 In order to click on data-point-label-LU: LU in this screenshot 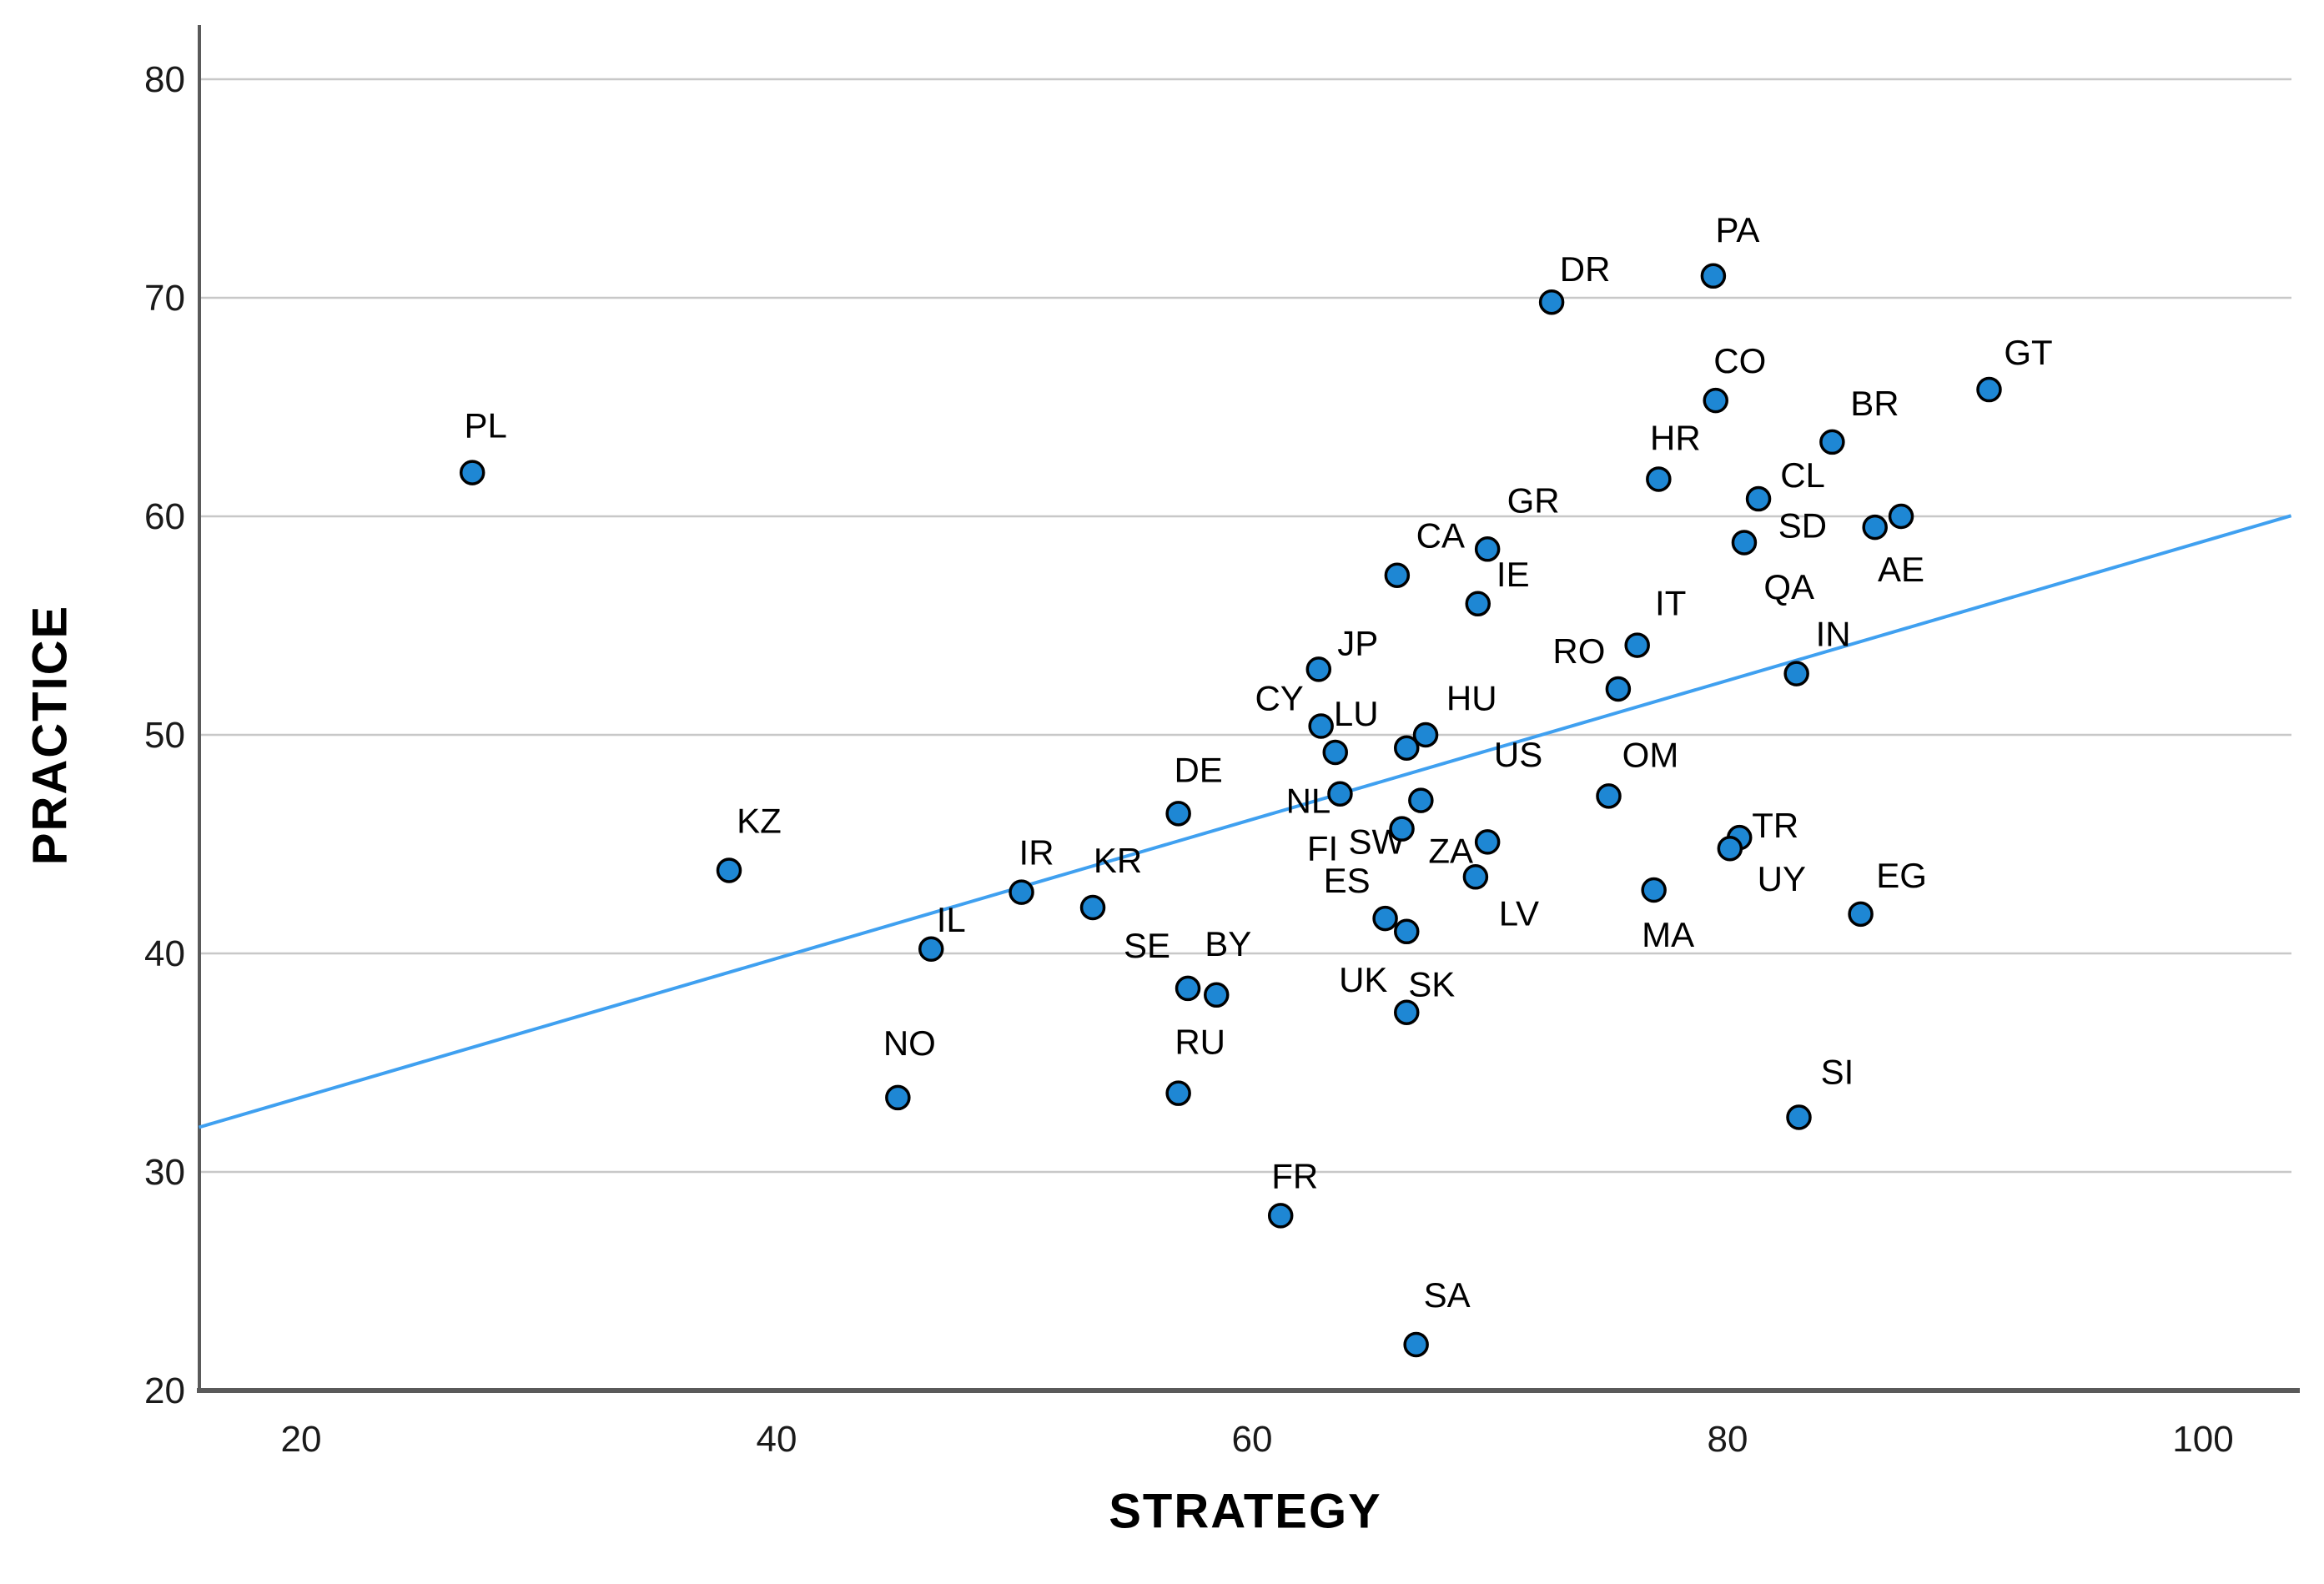, I will do `click(1356, 713)`.